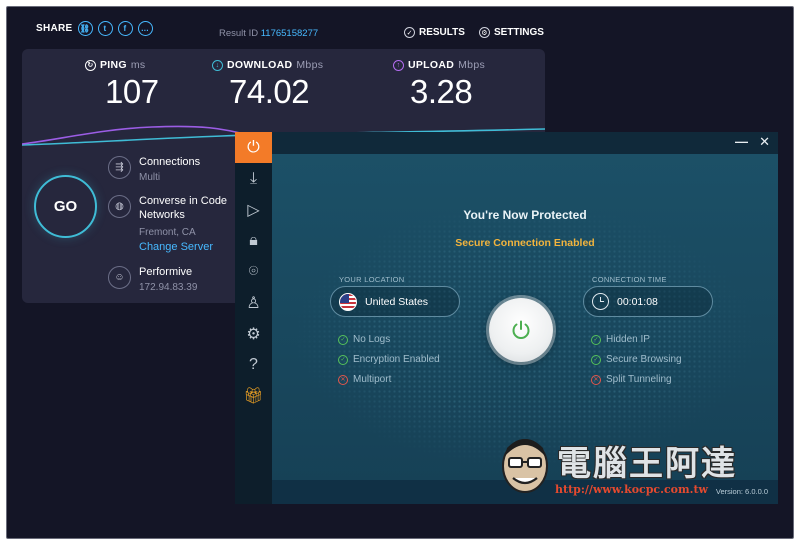 This screenshot has height=545, width=800. I want to click on link-icon: ⛓, so click(85, 28).